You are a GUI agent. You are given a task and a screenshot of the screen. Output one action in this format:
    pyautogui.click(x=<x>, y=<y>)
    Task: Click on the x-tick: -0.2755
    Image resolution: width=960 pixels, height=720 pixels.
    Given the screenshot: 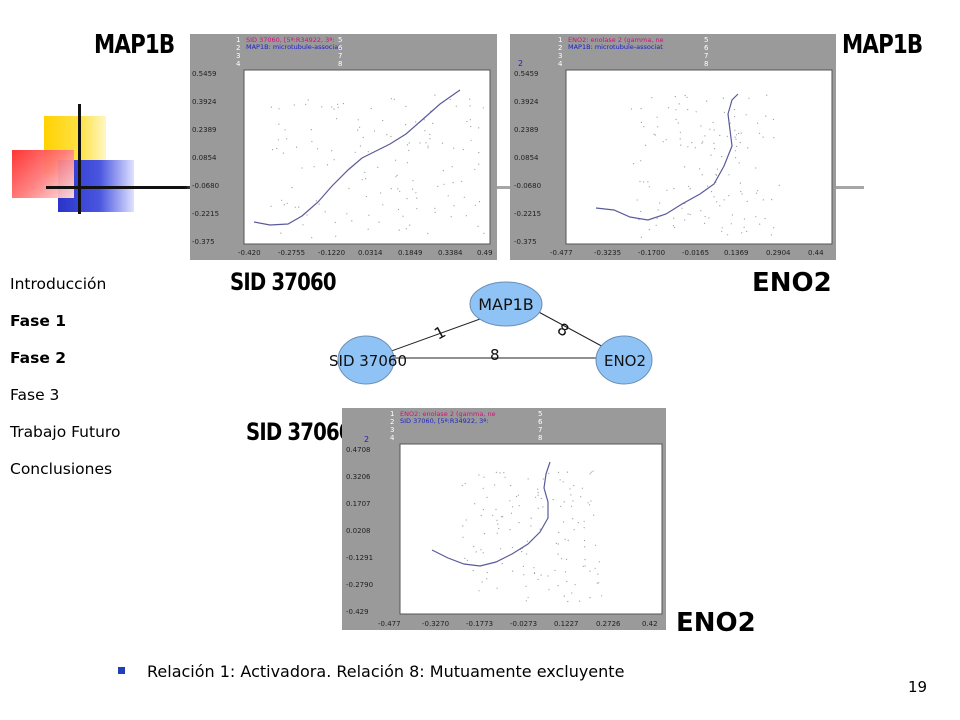 What is the action you would take?
    pyautogui.click(x=291, y=253)
    